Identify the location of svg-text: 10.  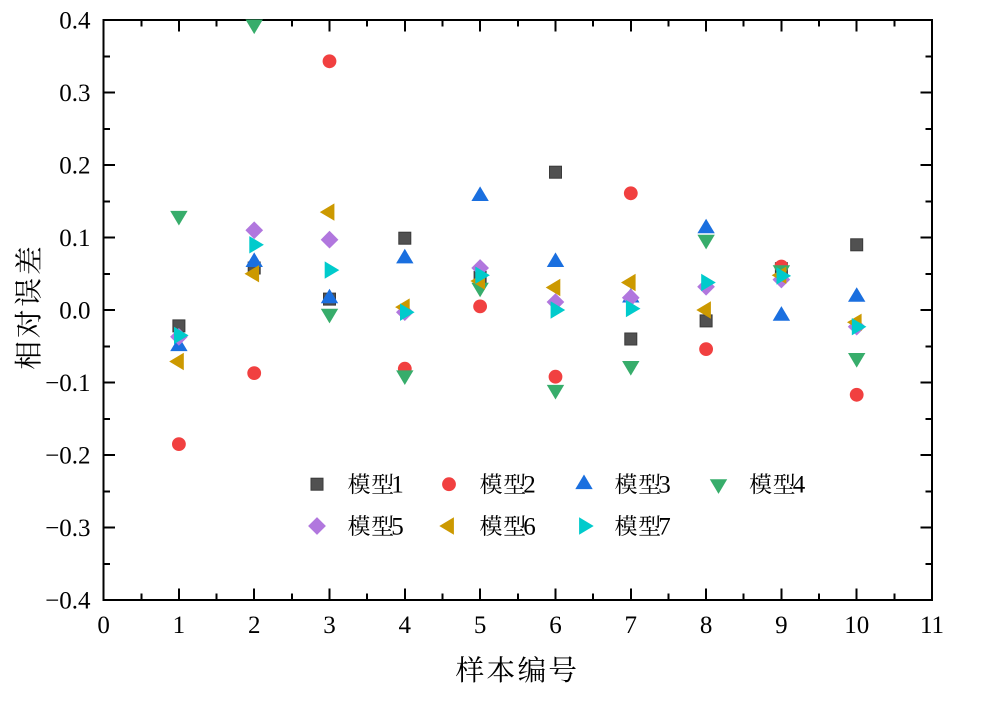
(856, 625).